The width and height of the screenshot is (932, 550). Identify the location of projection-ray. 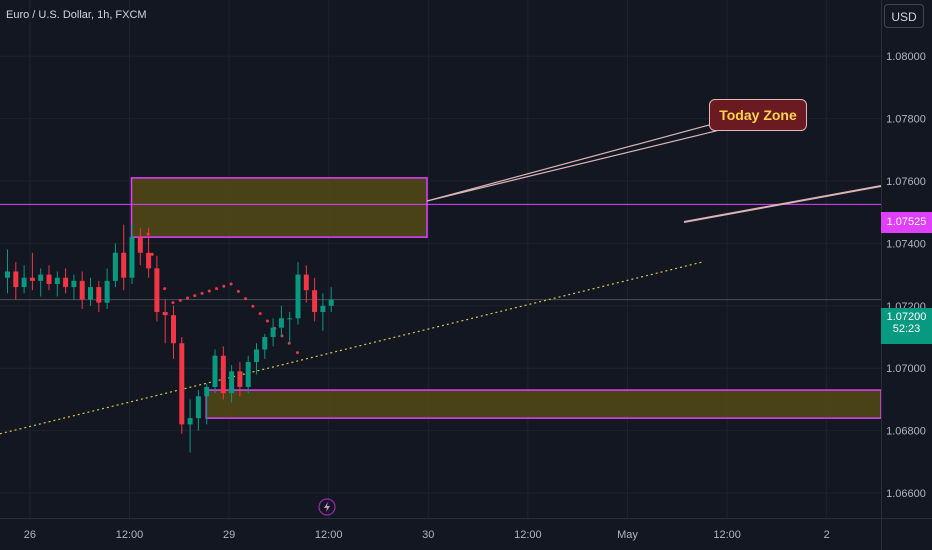
(782, 204).